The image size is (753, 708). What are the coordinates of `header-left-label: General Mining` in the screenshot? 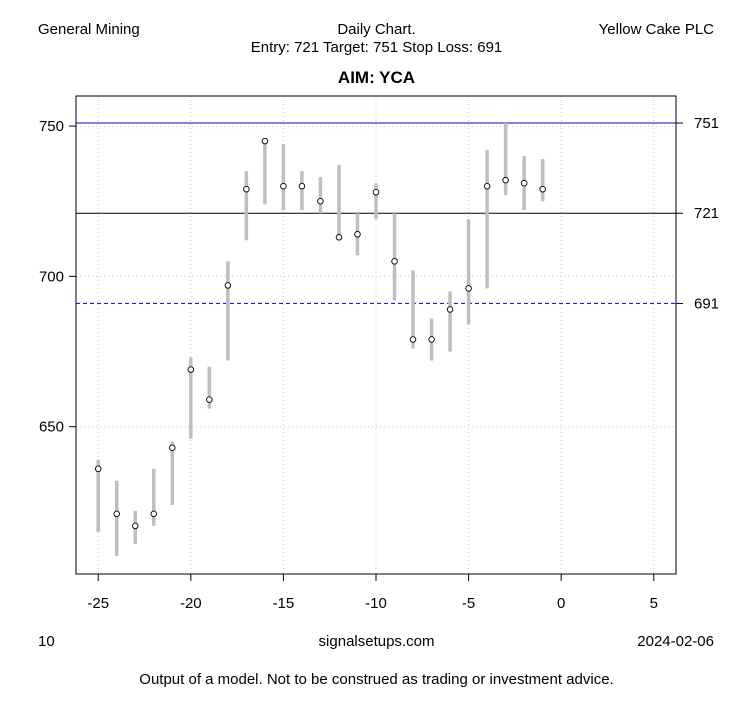 It's located at (89, 29).